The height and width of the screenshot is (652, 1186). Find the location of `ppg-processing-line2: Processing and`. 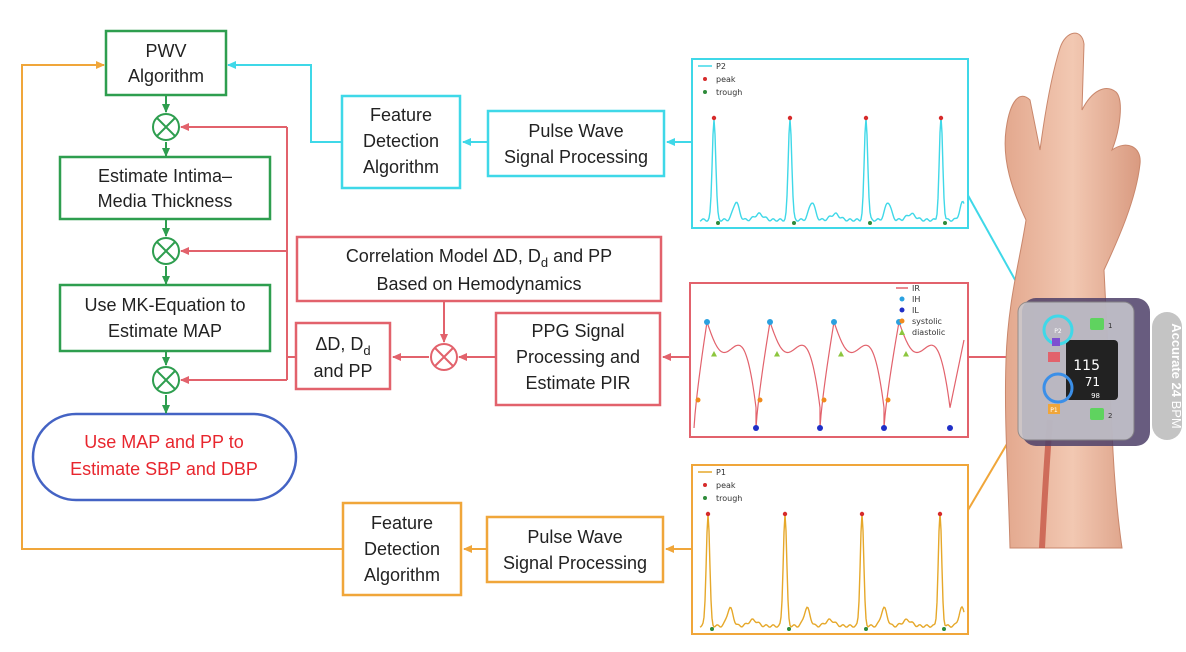

ppg-processing-line2: Processing and is located at coordinates (578, 357).